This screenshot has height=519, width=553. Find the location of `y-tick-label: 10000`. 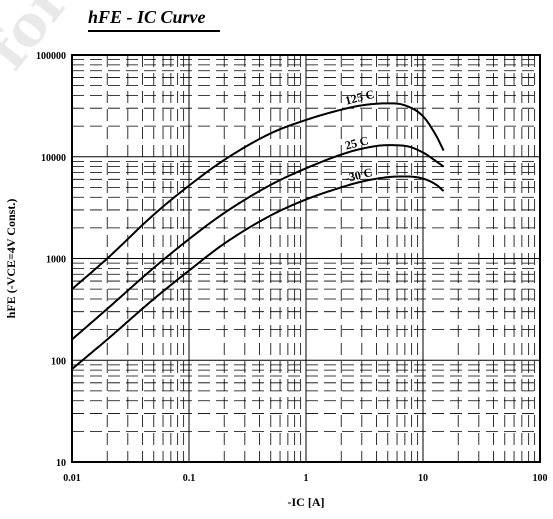

y-tick-label: 10000 is located at coordinates (53, 158).